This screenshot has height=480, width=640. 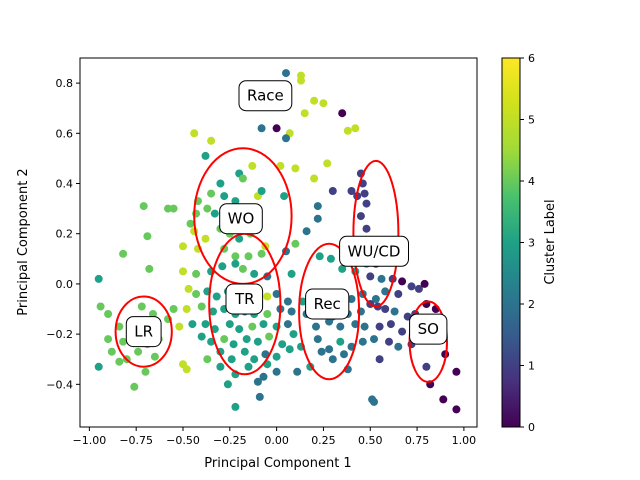 I want to click on label-wo: WO, so click(x=241, y=219).